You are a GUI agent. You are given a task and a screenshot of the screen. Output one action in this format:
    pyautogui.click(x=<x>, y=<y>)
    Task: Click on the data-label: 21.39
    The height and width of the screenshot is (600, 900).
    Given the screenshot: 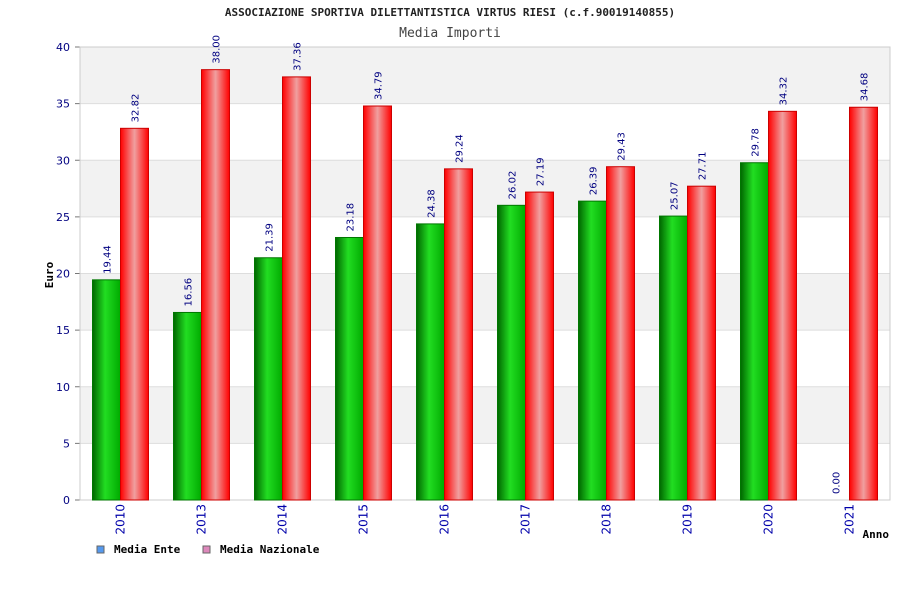 What is the action you would take?
    pyautogui.click(x=270, y=237)
    